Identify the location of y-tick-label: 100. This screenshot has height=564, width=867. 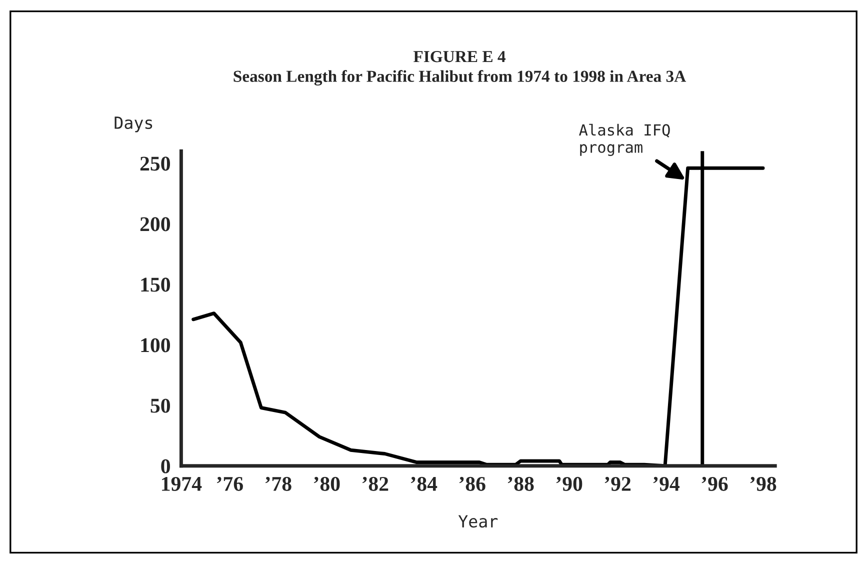
(155, 345).